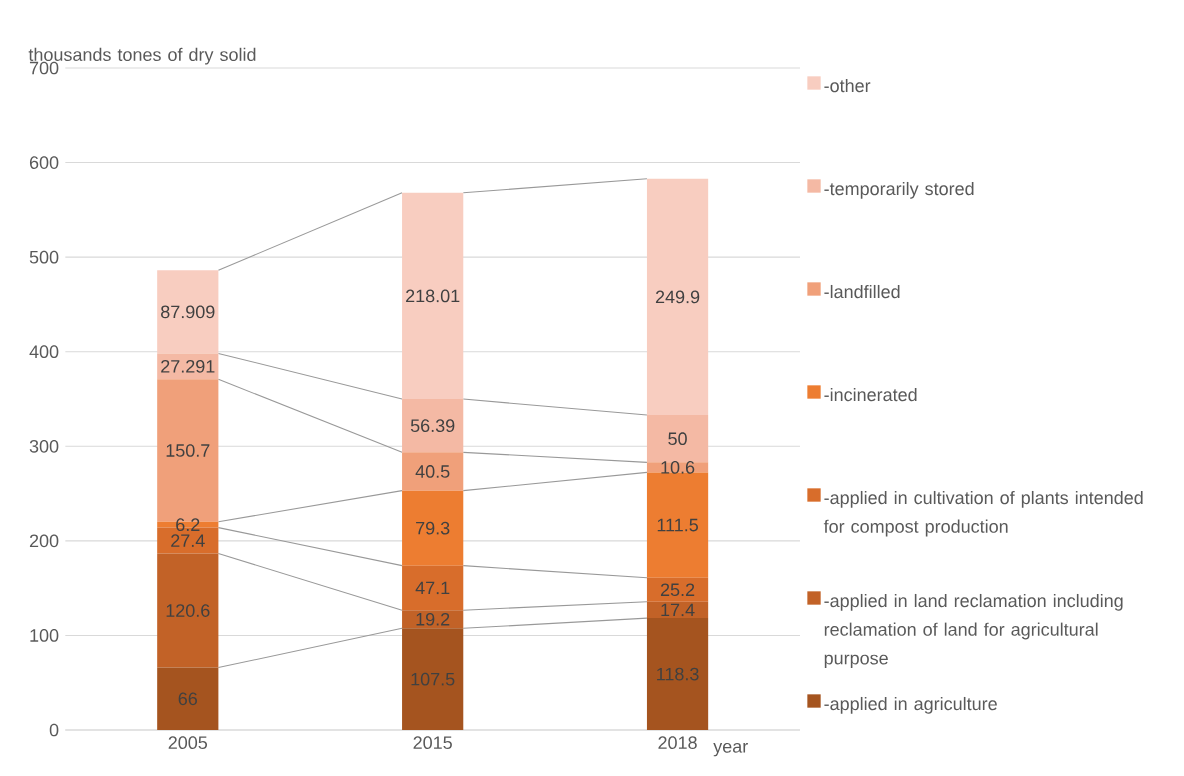 The height and width of the screenshot is (776, 1184). Describe the element at coordinates (44, 68) in the screenshot. I see `y-tick-label: 700` at that location.